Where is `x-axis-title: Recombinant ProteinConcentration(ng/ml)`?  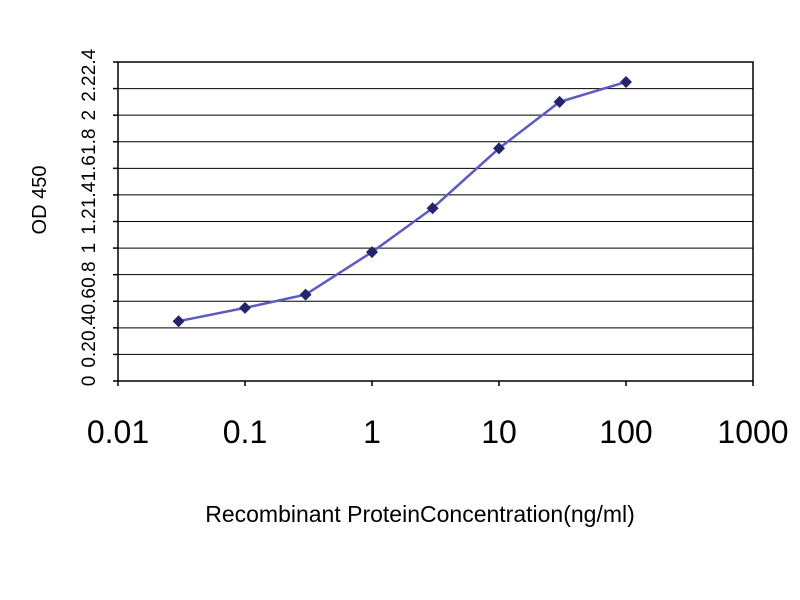 x-axis-title: Recombinant ProteinConcentration(ng/ml) is located at coordinates (420, 514).